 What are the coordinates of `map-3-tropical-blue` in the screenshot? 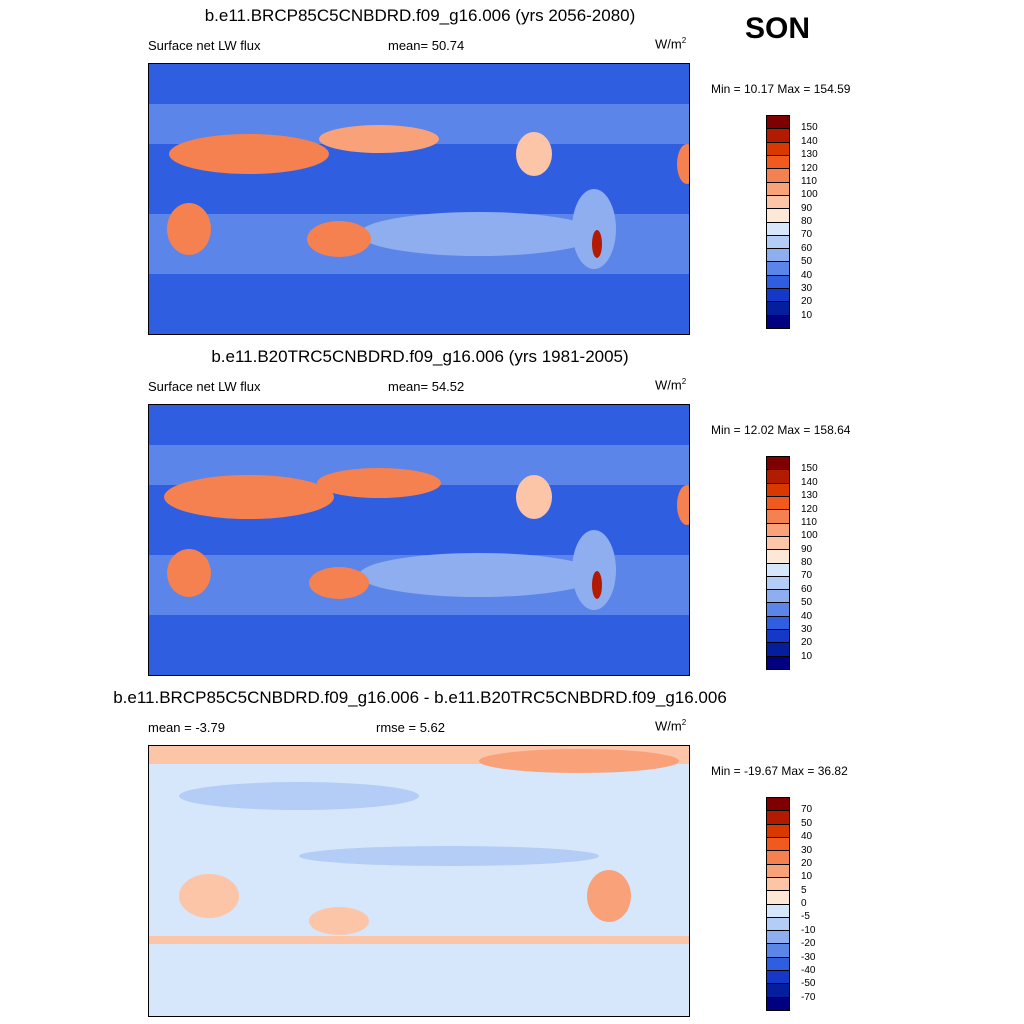 It's located at (449, 856).